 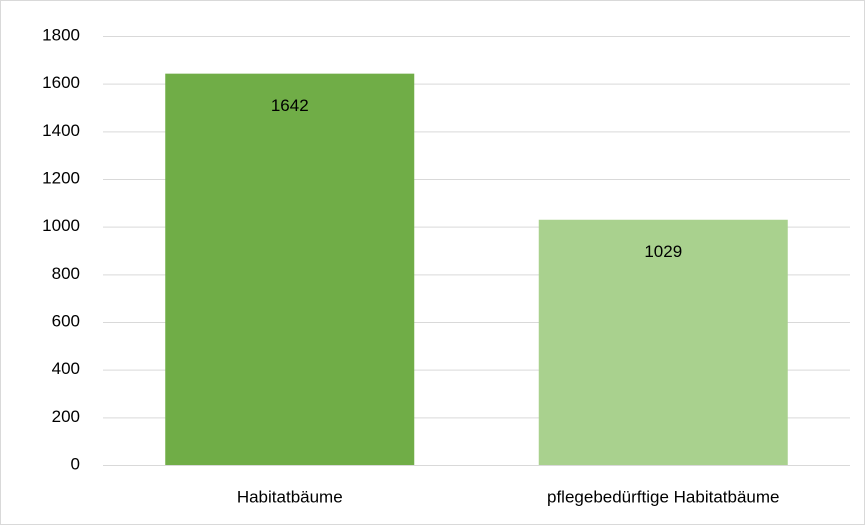 What do you see at coordinates (290, 105) in the screenshot?
I see `data-label: 1642` at bounding box center [290, 105].